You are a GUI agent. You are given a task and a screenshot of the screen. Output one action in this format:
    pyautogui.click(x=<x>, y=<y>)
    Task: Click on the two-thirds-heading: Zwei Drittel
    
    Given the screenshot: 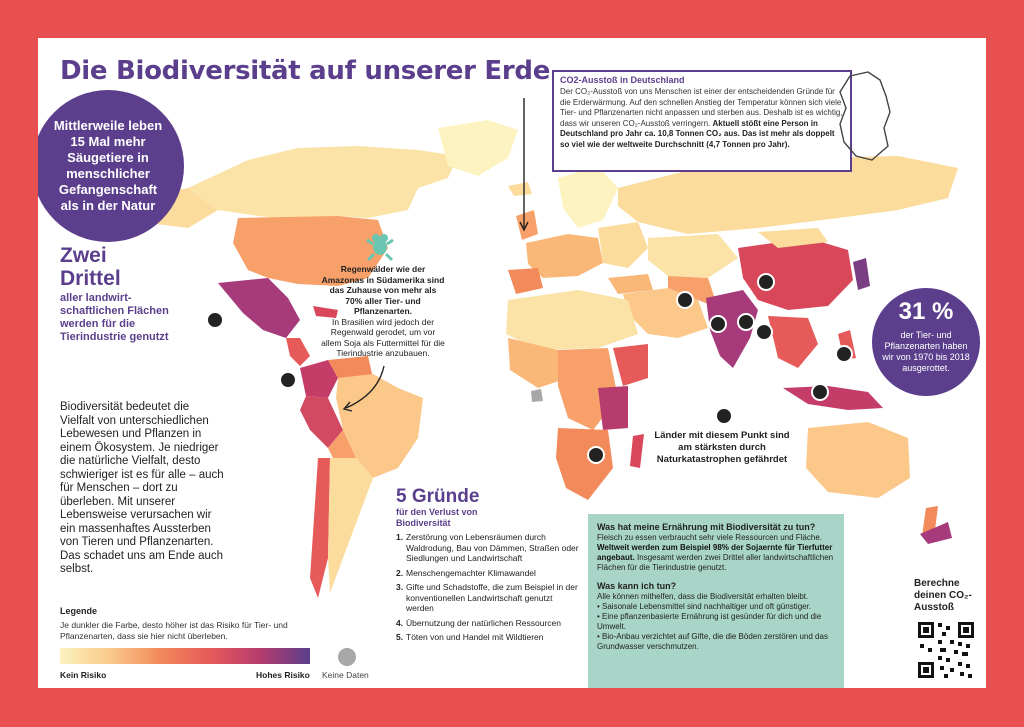 What is the action you would take?
    pyautogui.click(x=90, y=267)
    